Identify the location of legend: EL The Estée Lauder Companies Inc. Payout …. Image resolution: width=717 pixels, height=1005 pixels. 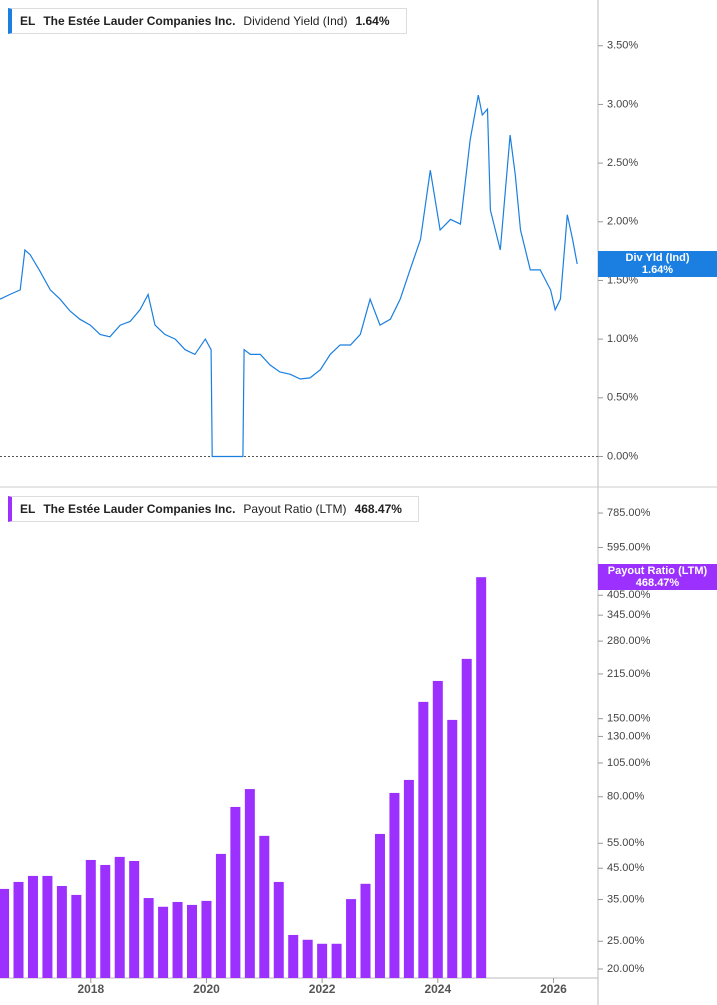
(213, 509).